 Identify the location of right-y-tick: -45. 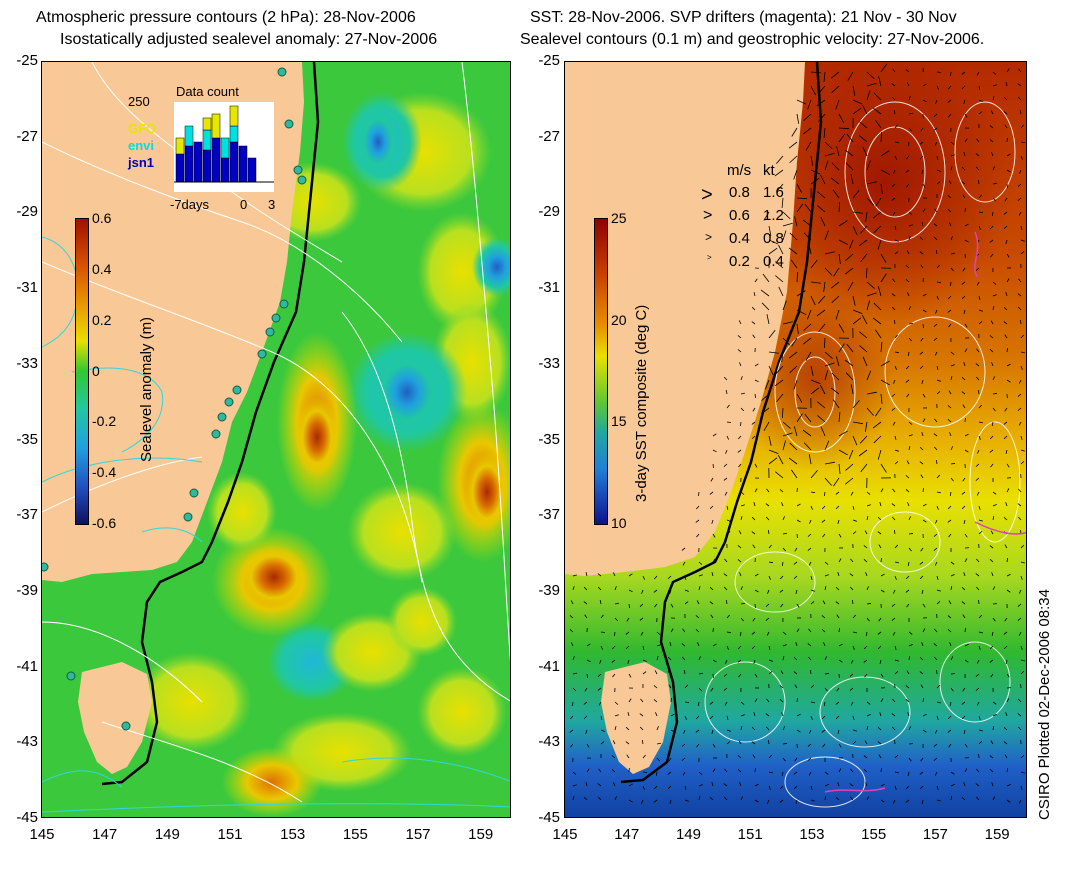
(549, 817).